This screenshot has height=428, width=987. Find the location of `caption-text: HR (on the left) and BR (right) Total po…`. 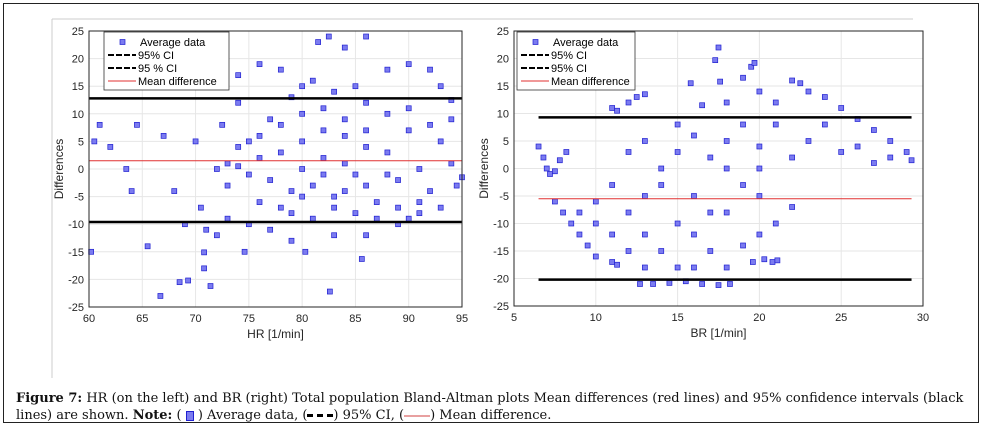

caption-text: HR (on the left) and BR (right) Total po… is located at coordinates (490, 407).